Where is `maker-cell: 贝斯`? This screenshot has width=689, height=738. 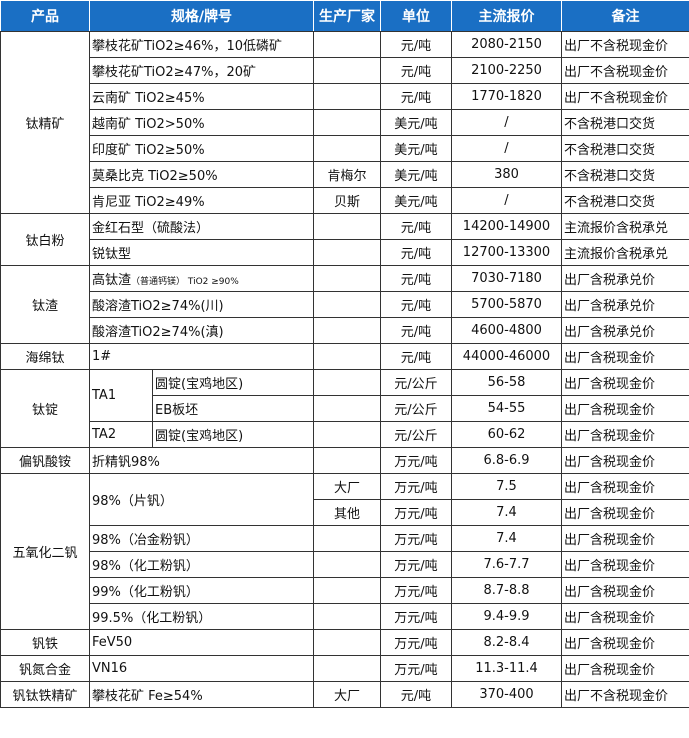 maker-cell: 贝斯 is located at coordinates (347, 200).